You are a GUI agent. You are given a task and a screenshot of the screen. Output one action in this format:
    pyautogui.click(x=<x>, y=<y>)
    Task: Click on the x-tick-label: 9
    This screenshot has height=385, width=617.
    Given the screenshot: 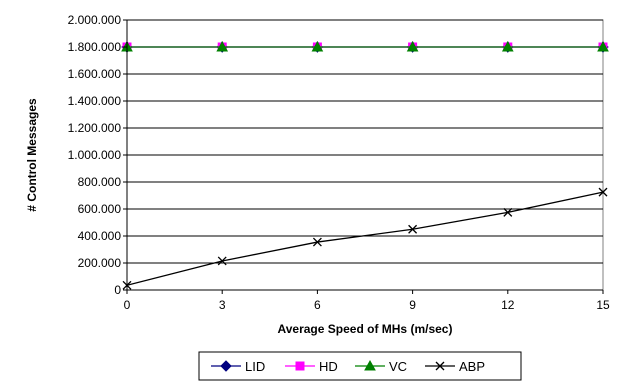 What is the action you would take?
    pyautogui.click(x=412, y=305)
    